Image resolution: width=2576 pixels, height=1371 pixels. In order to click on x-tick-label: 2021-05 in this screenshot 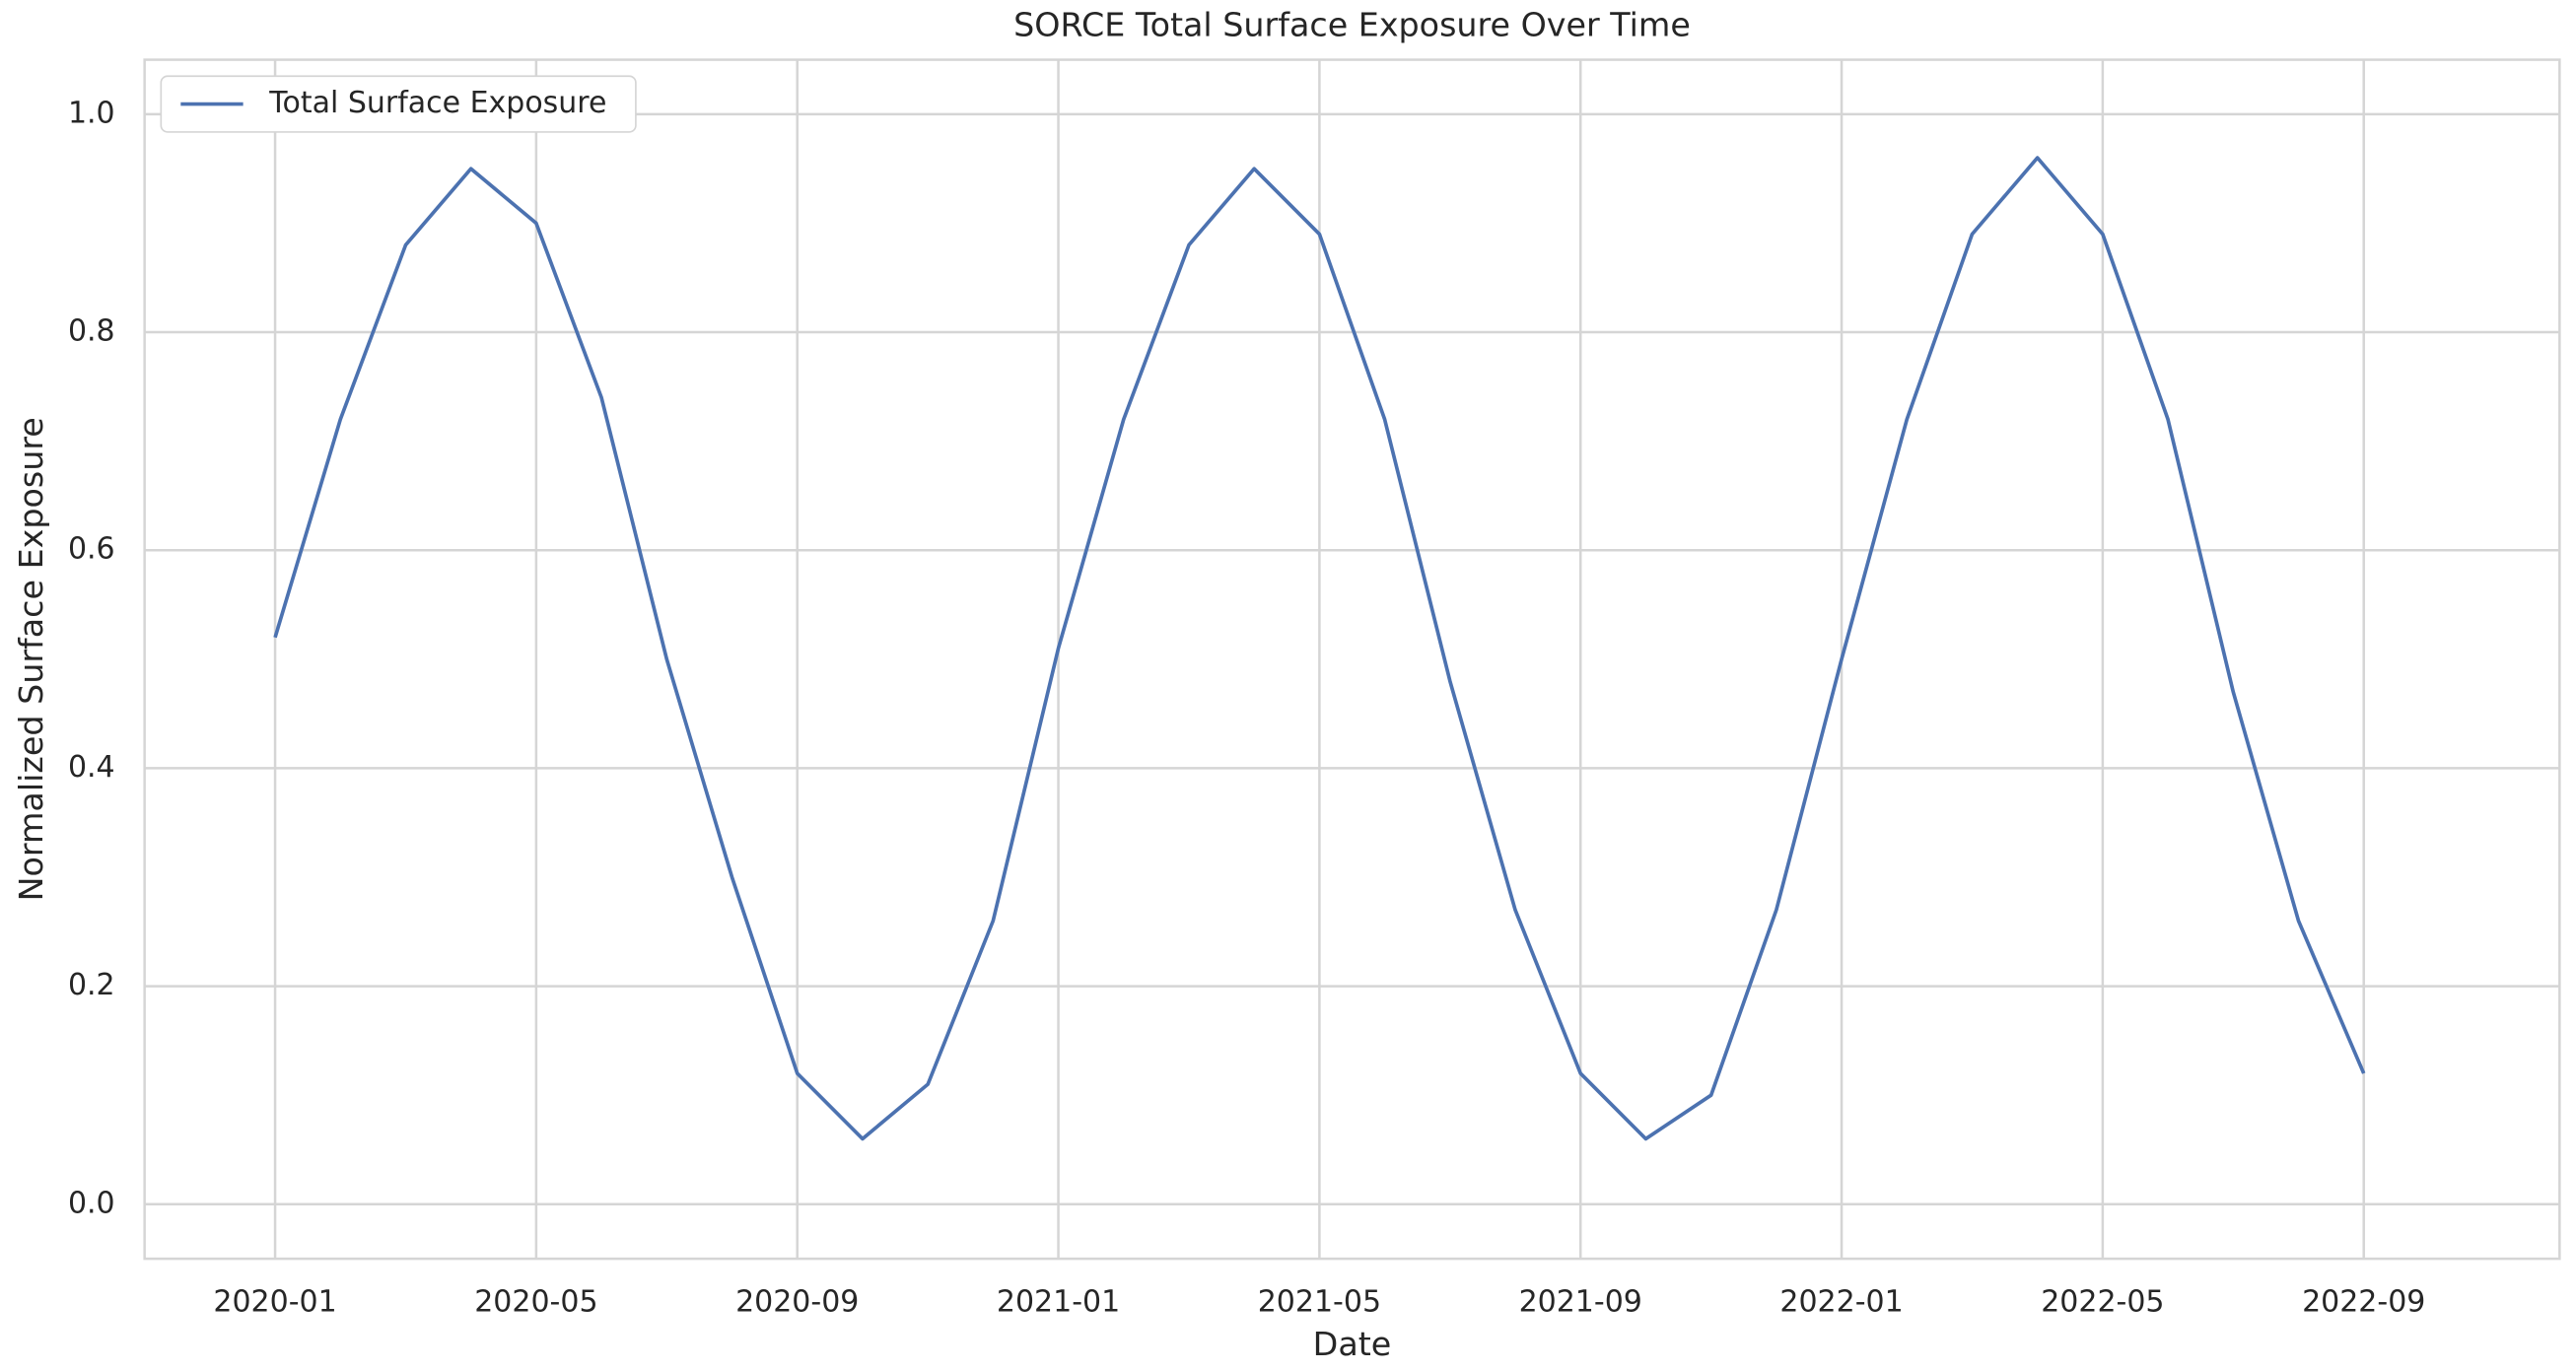, I will do `click(1319, 1302)`.